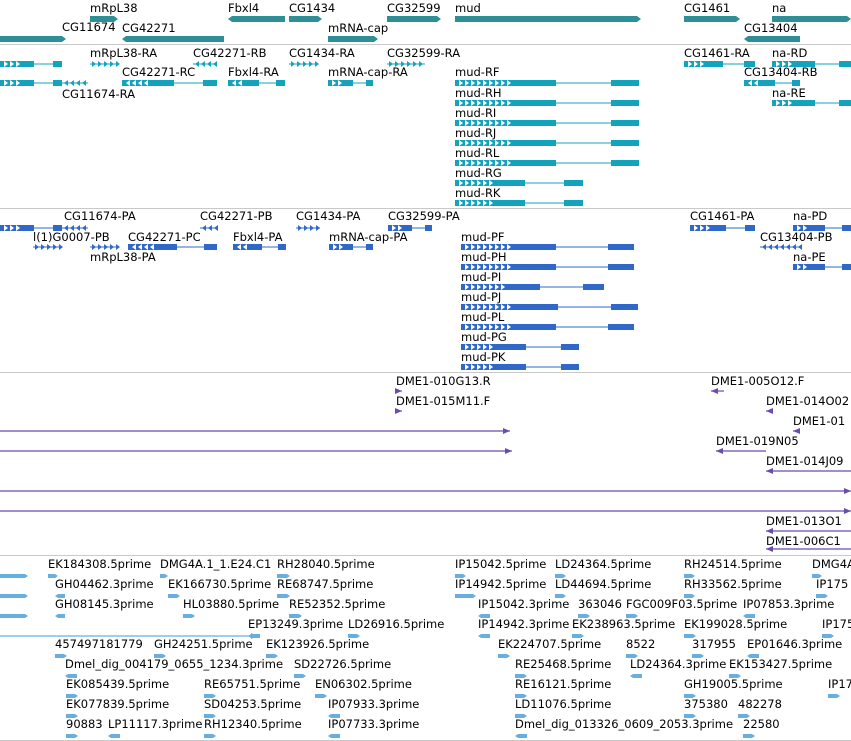 The image size is (851, 741). What do you see at coordinates (757, 441) in the screenshot?
I see `clone-feature-label: DME1-019N05` at bounding box center [757, 441].